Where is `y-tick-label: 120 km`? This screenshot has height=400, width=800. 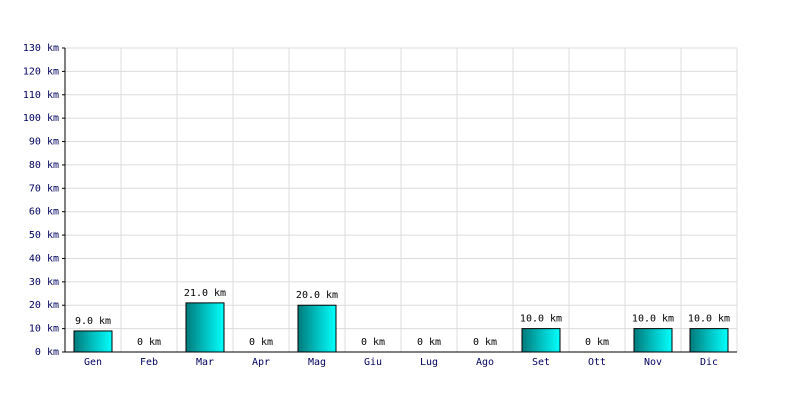
y-tick-label: 120 km is located at coordinates (41, 71).